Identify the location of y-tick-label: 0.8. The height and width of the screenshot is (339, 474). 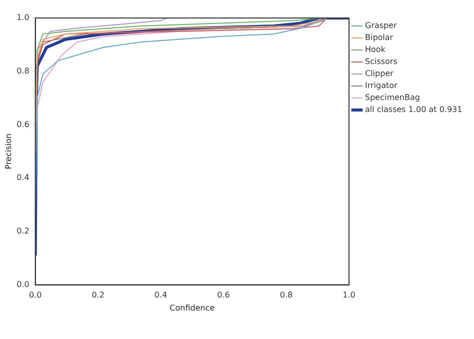
(23, 71).